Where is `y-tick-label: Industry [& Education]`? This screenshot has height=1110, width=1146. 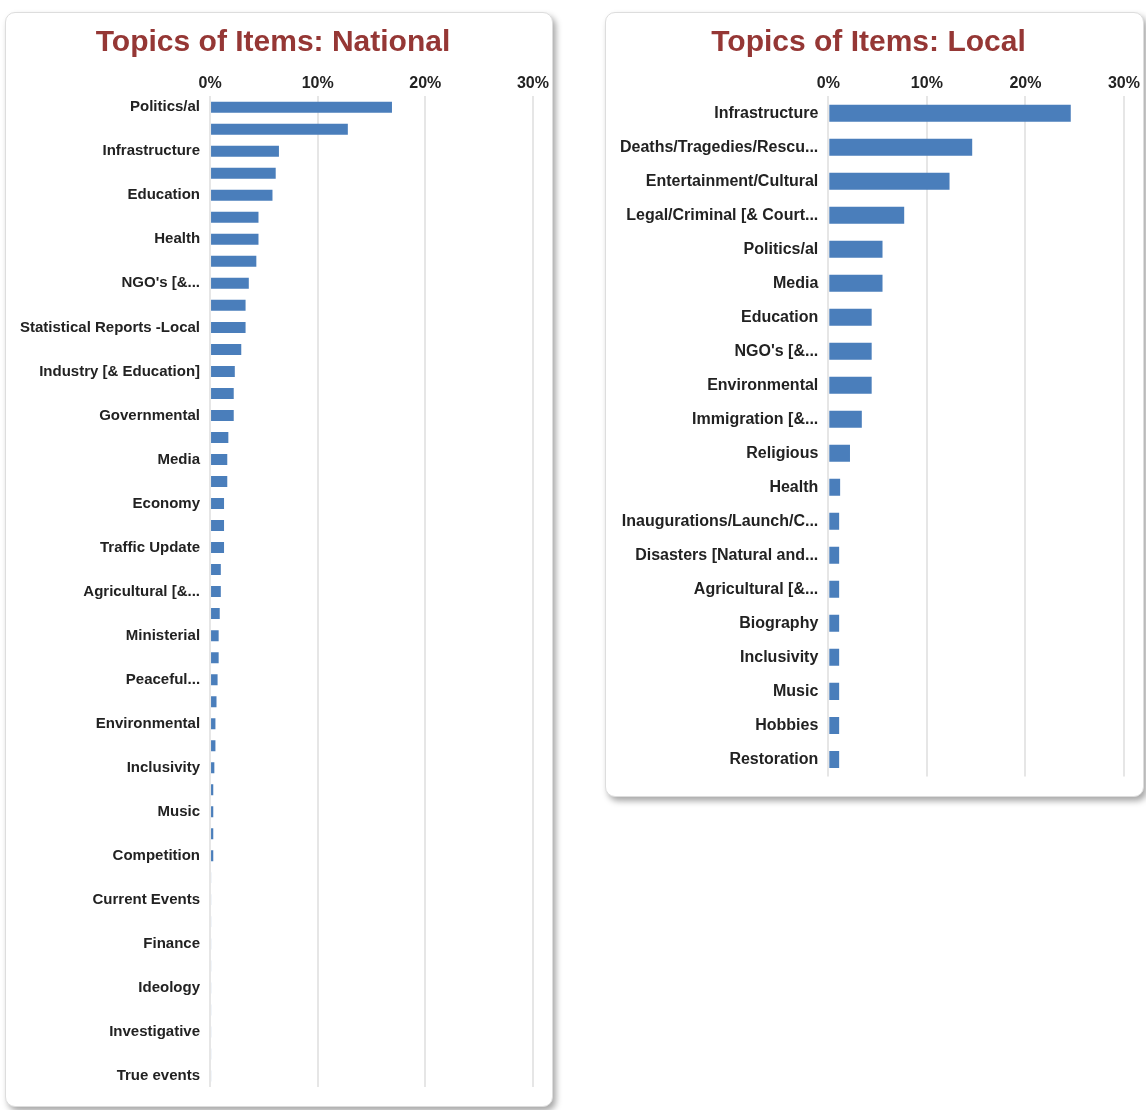
y-tick-label: Industry [& Education] is located at coordinates (120, 370).